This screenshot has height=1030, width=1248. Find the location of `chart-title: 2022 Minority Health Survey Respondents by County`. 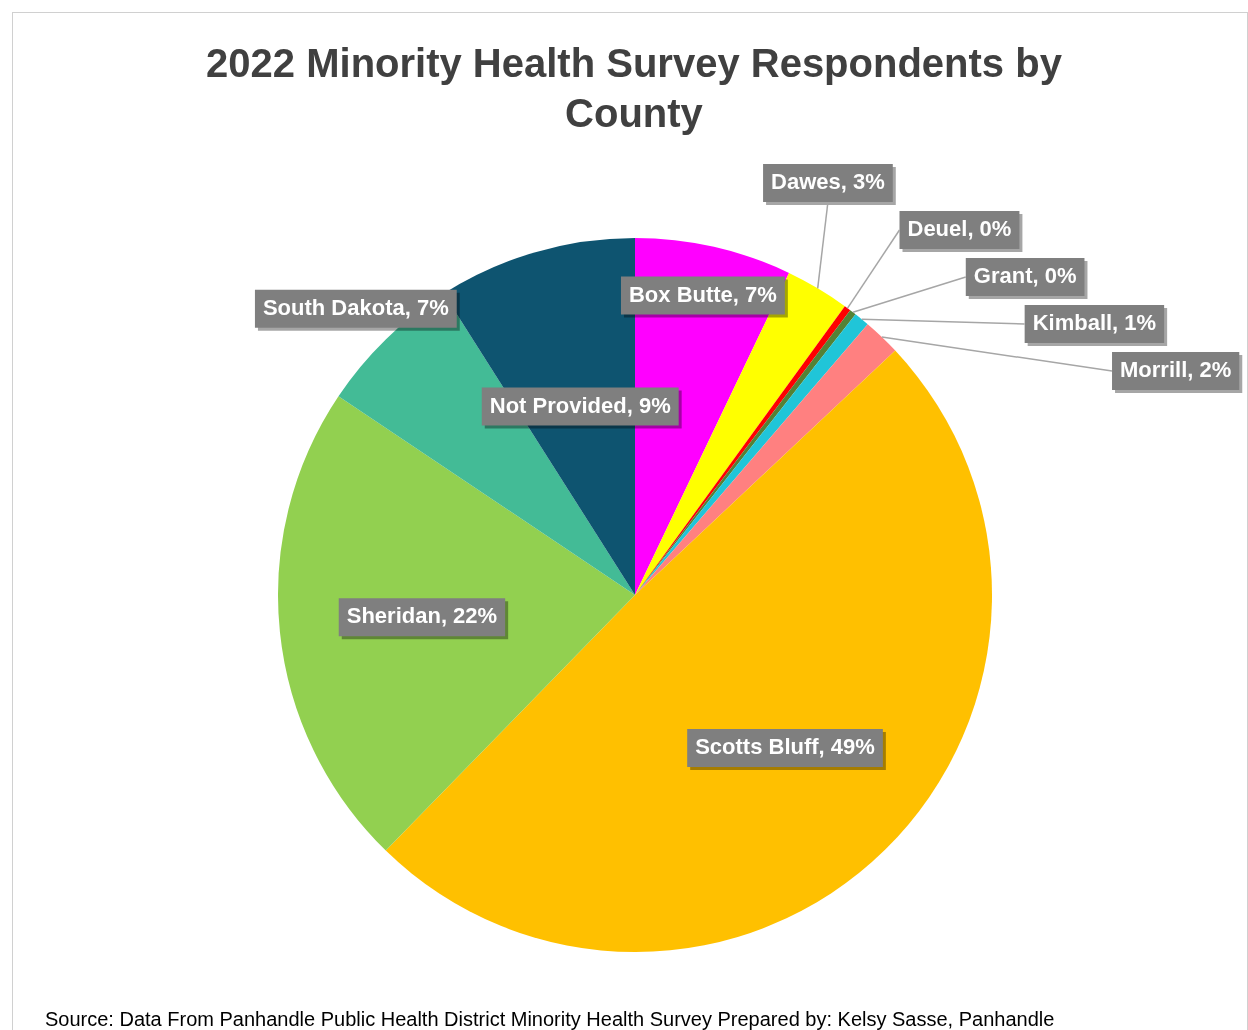

chart-title: 2022 Minority Health Survey Respondents by County is located at coordinates (634, 88).